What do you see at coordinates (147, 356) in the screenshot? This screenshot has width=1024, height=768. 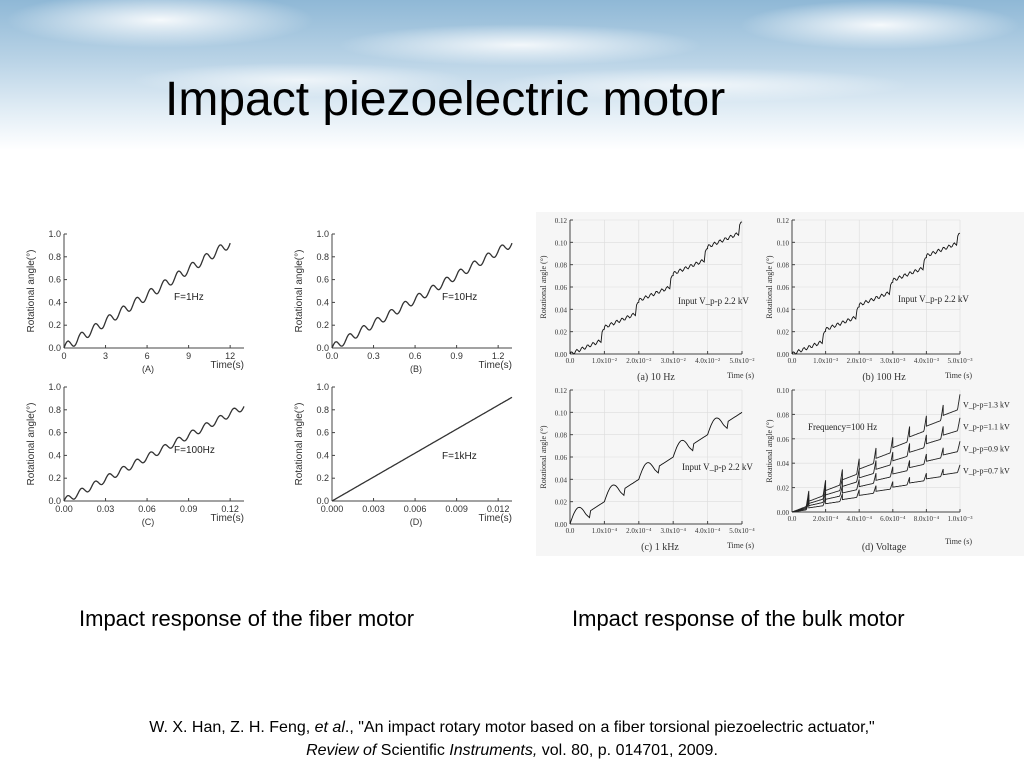 I see `x-tick-label: 6` at bounding box center [147, 356].